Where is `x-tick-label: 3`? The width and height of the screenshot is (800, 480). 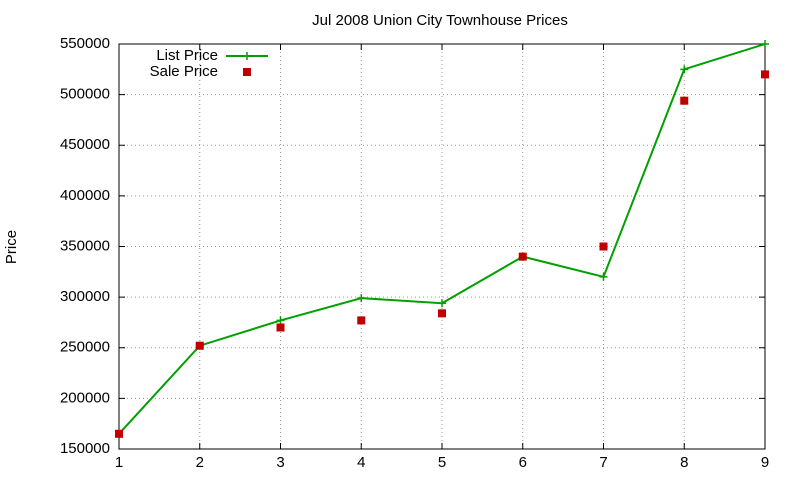
x-tick-label: 3 is located at coordinates (280, 462).